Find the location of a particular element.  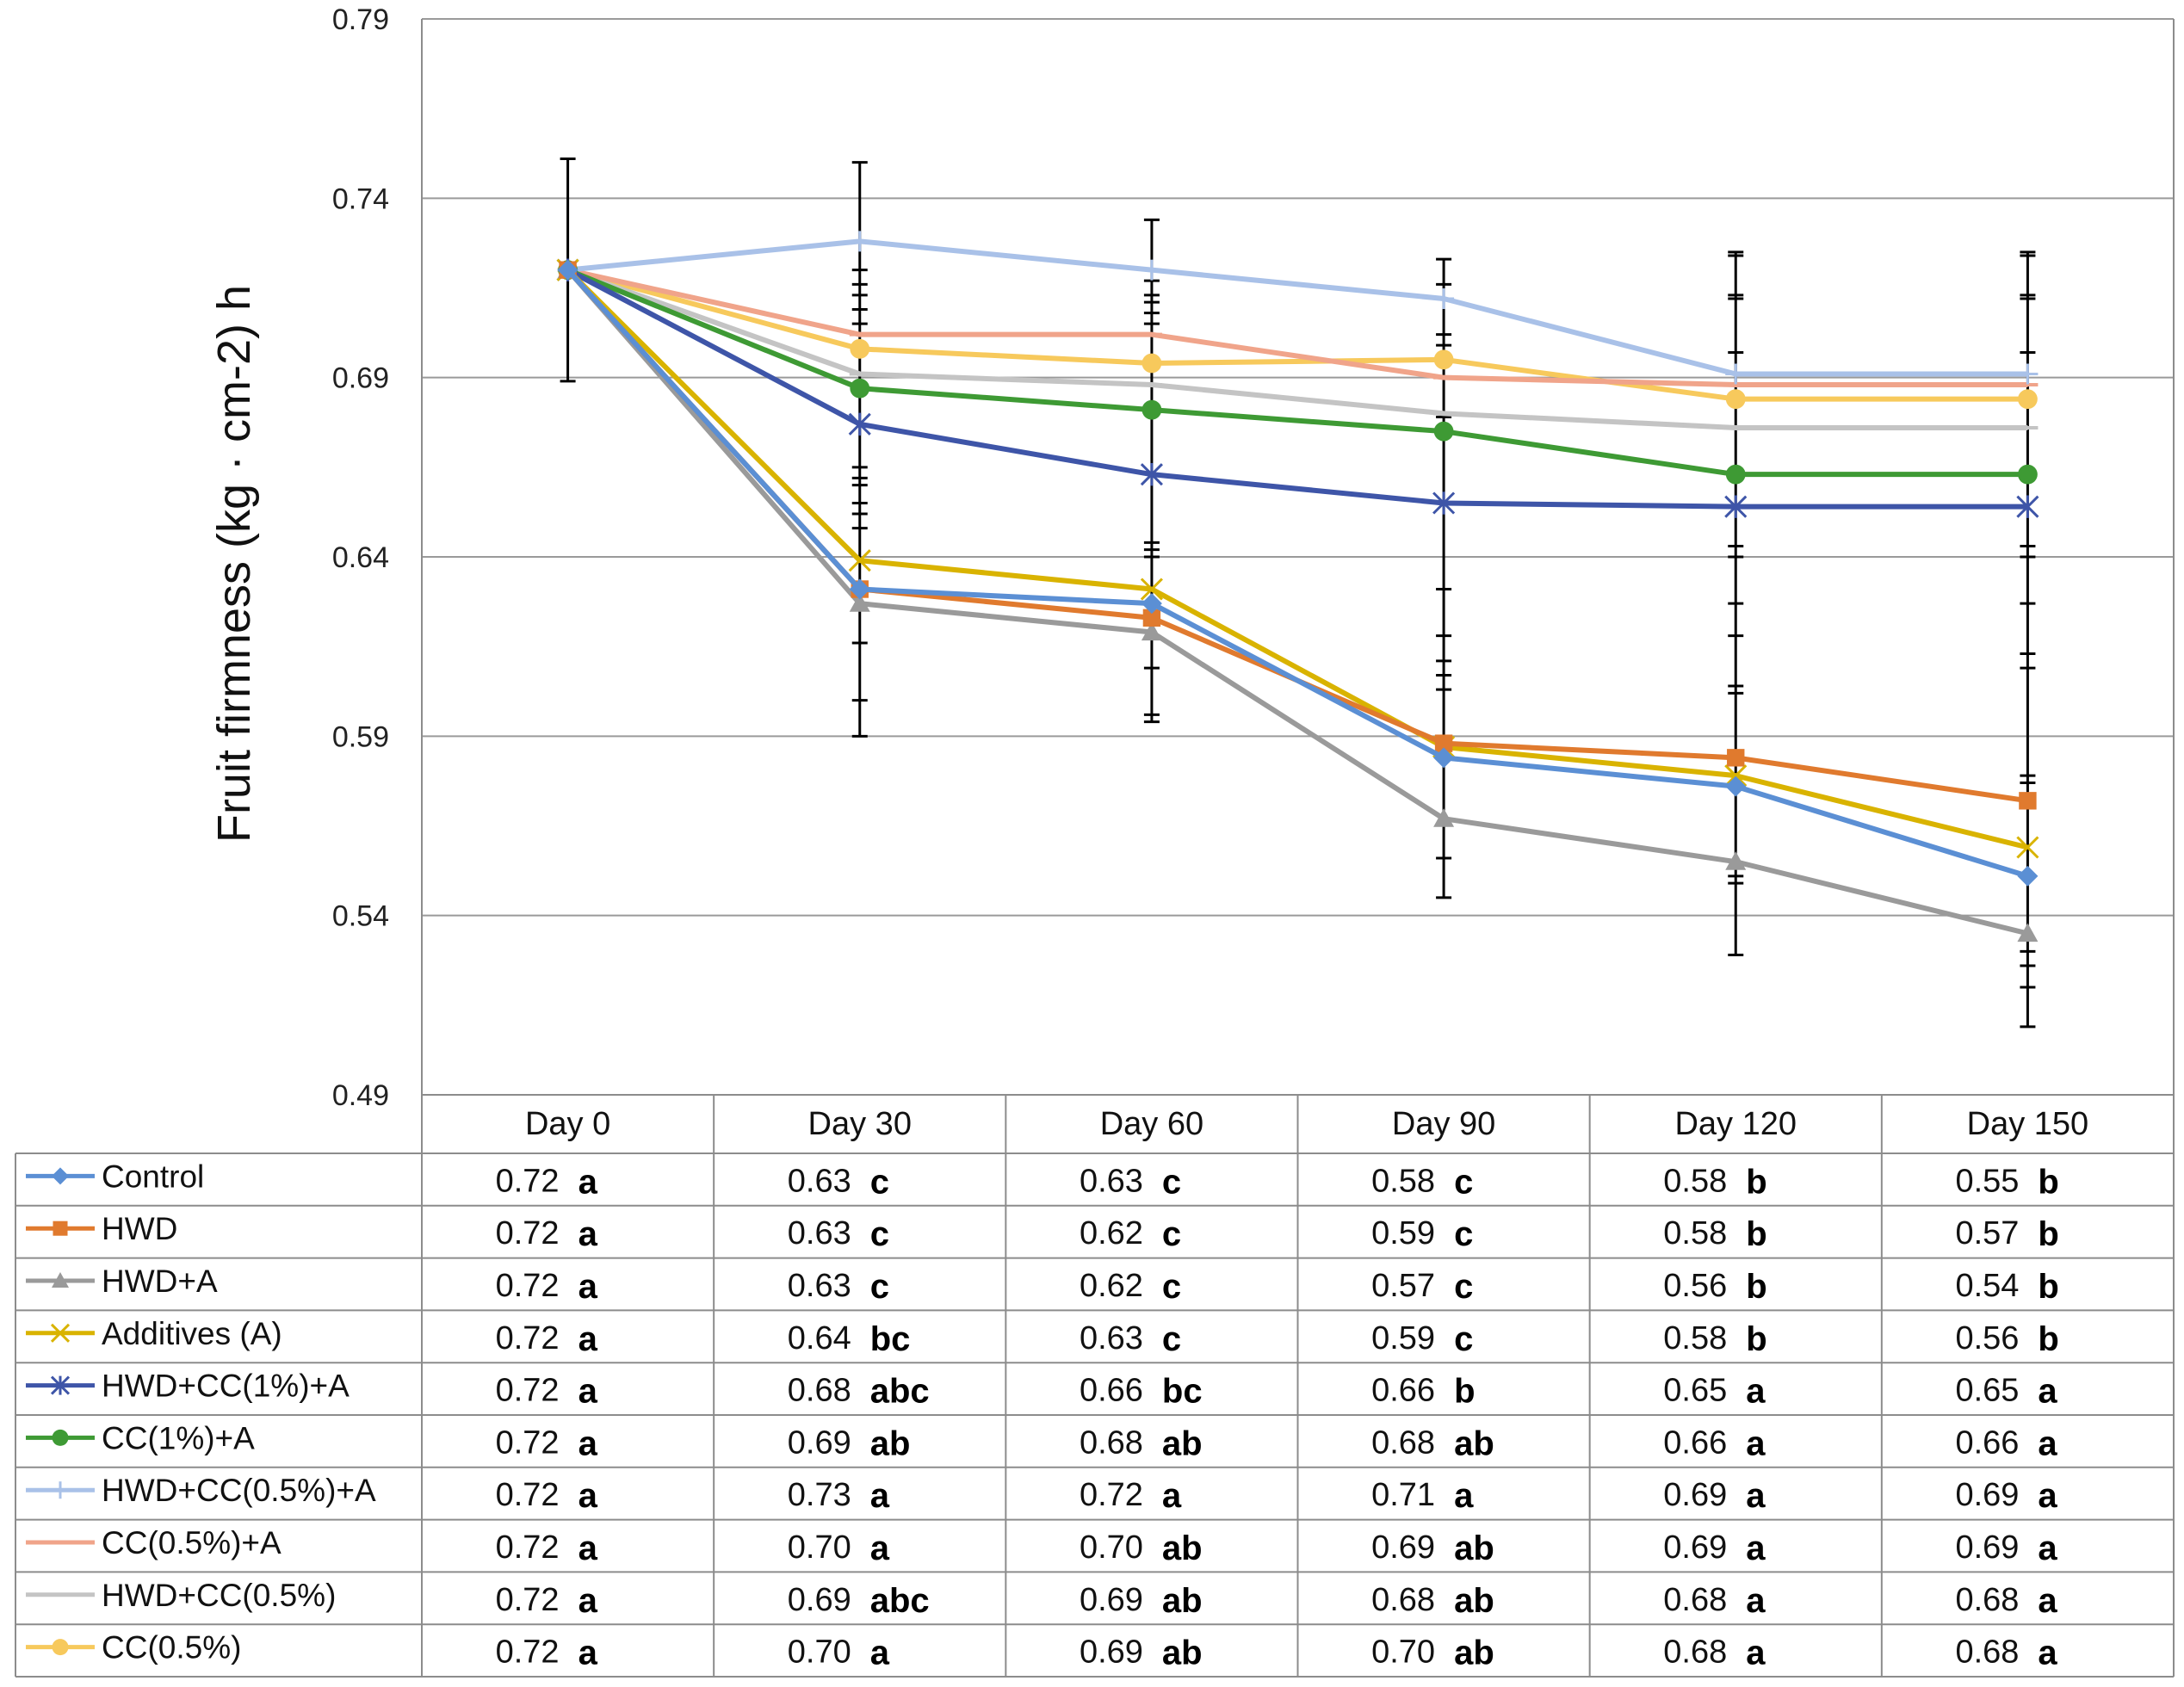

table-cell-group-letter: abc is located at coordinates (900, 1392).